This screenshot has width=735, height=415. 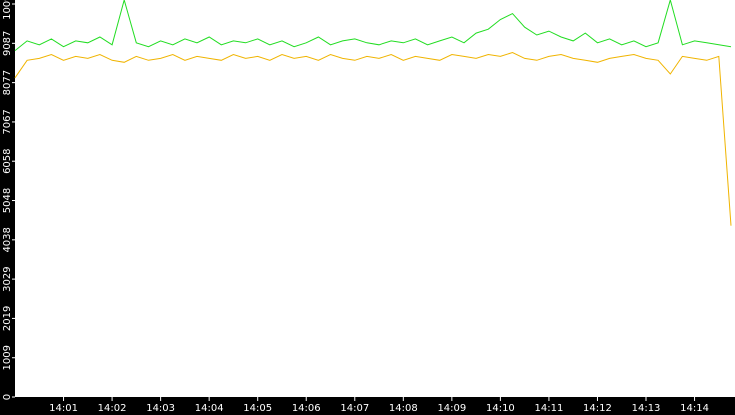 I want to click on x-tick-label: 14:06, so click(x=306, y=408).